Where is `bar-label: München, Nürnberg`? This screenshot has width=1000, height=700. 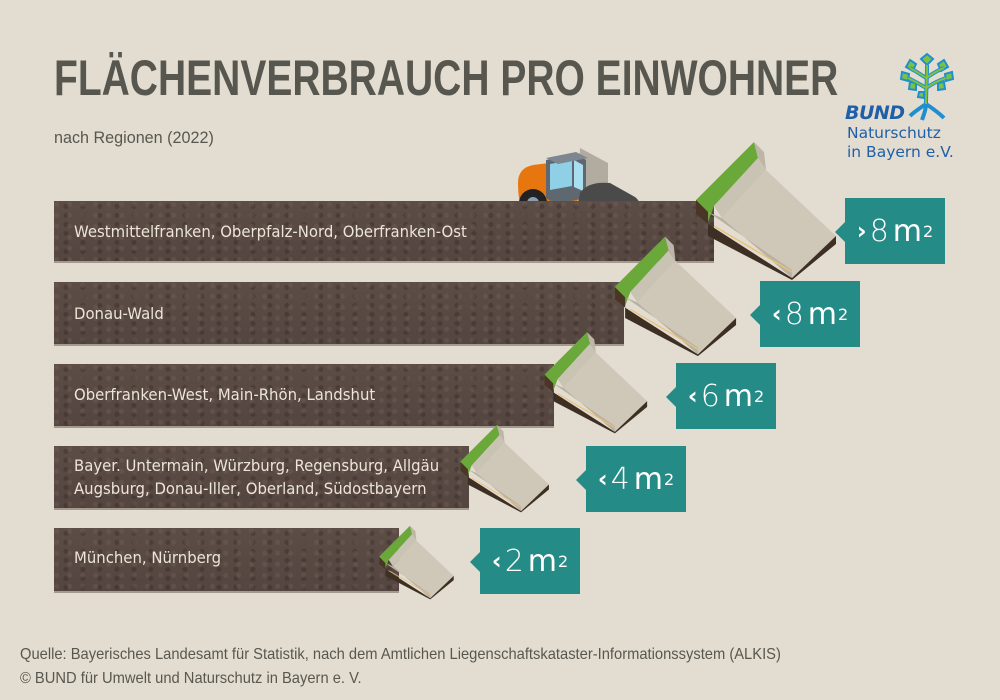 bar-label: München, Nürnberg is located at coordinates (148, 557).